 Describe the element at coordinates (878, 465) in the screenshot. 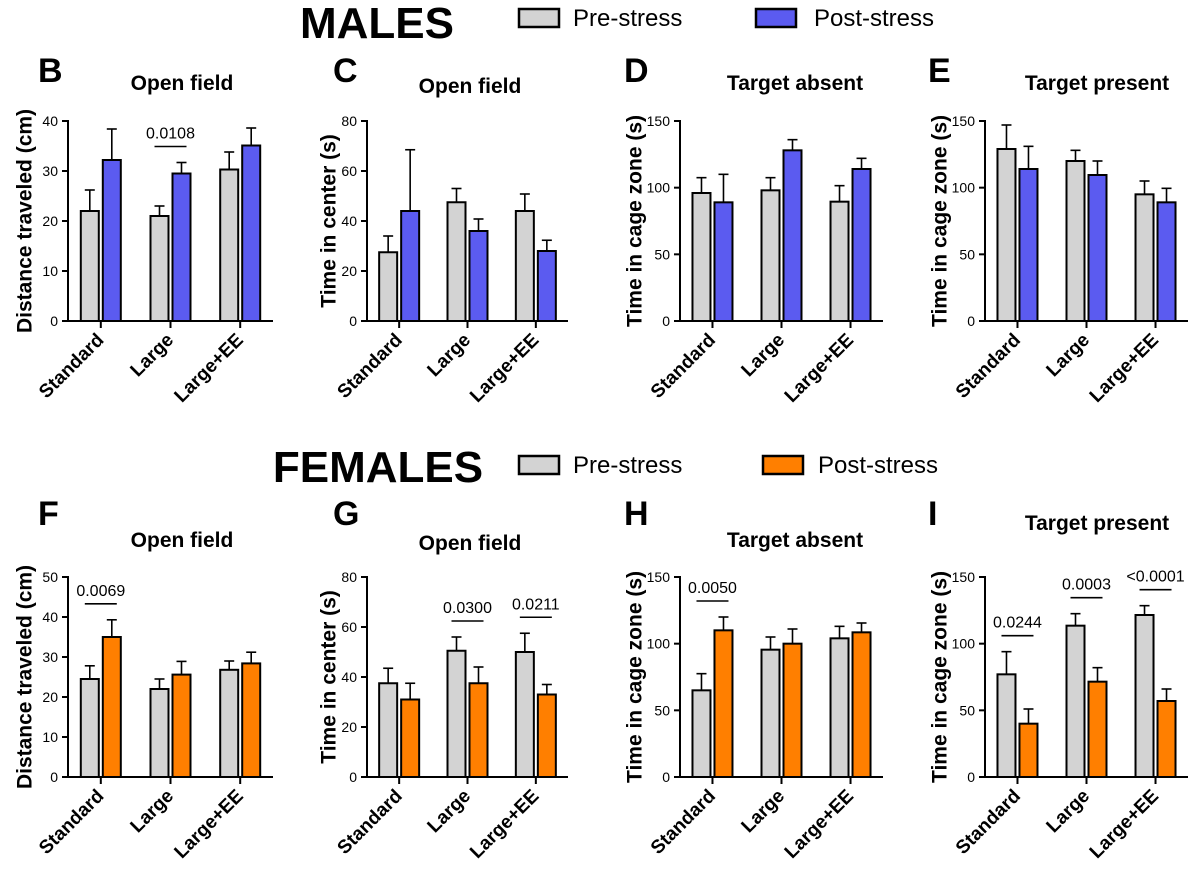

I see `females-legend-post-label: Post-stress` at that location.